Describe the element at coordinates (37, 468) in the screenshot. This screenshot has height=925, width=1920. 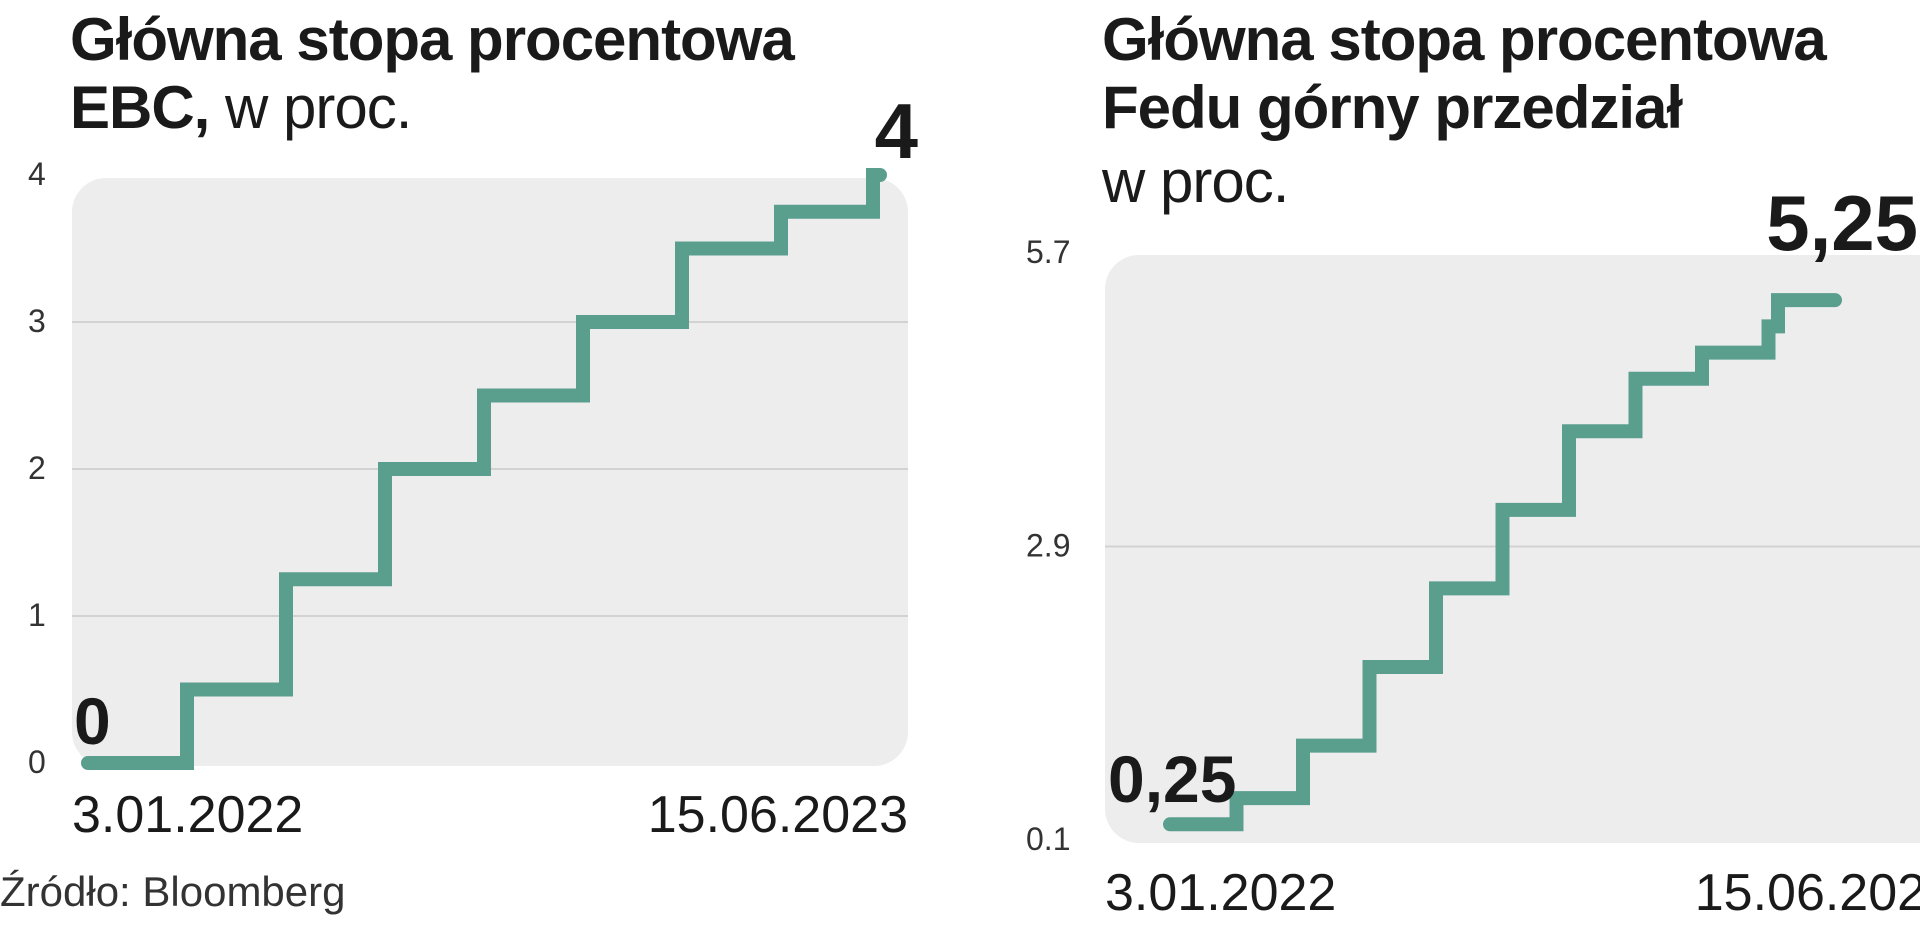
I see `ecb-y-tick-label: 2` at that location.